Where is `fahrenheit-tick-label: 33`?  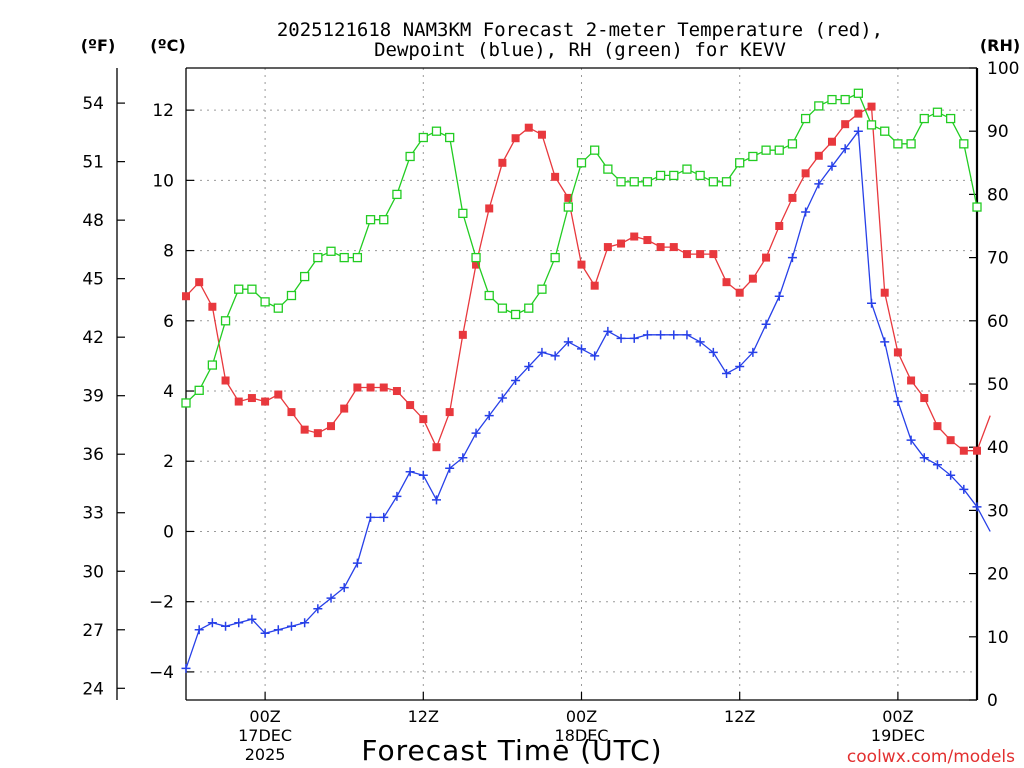 fahrenheit-tick-label: 33 is located at coordinates (93, 514).